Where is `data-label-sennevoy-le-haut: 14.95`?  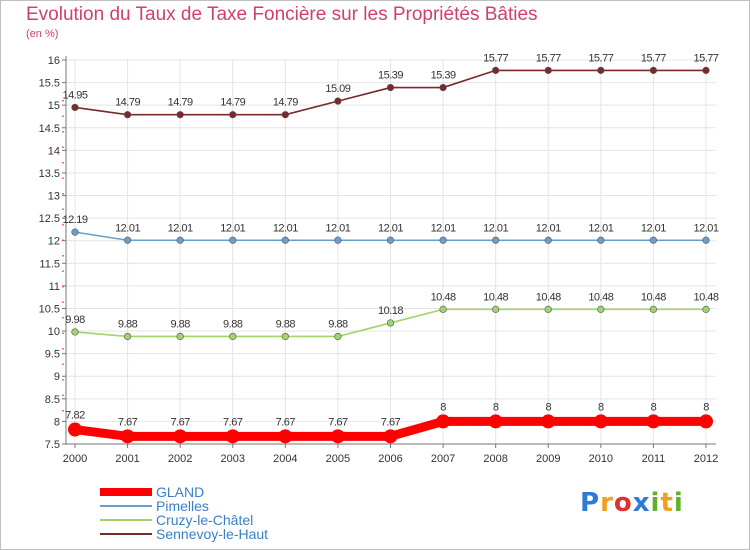 data-label-sennevoy-le-haut: 14.95 is located at coordinates (74, 95).